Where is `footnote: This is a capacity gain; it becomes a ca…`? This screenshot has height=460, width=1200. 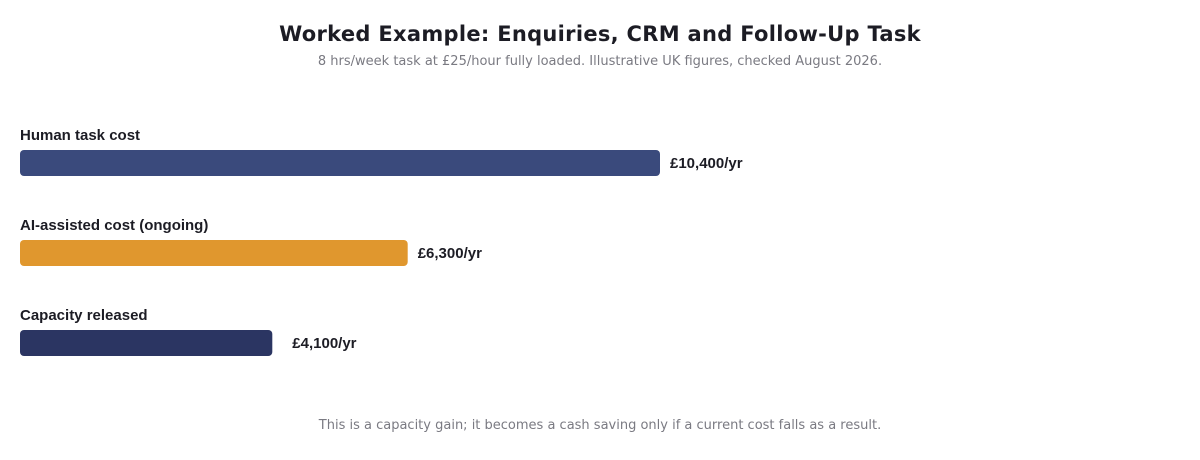
footnote: This is a capacity gain; it becomes a ca… is located at coordinates (600, 425).